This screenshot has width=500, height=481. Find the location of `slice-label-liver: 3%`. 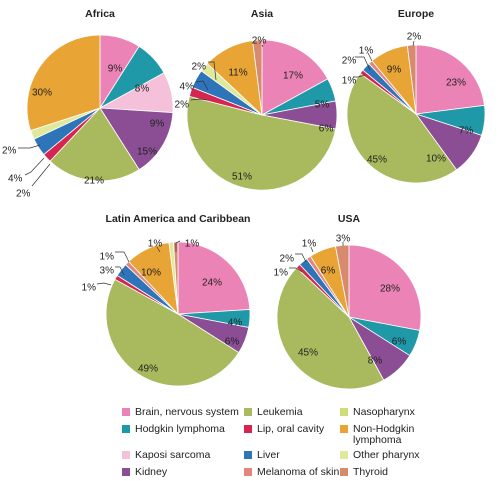

slice-label-liver: 3% is located at coordinates (107, 271).